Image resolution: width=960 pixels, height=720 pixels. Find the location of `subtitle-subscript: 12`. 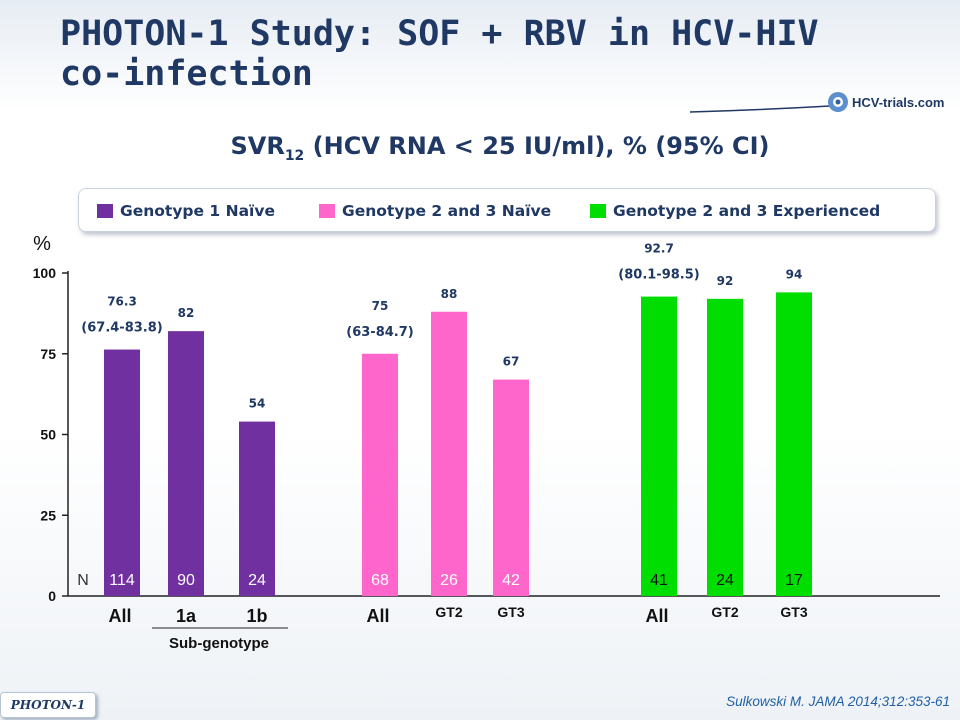

subtitle-subscript: 12 is located at coordinates (294, 155).